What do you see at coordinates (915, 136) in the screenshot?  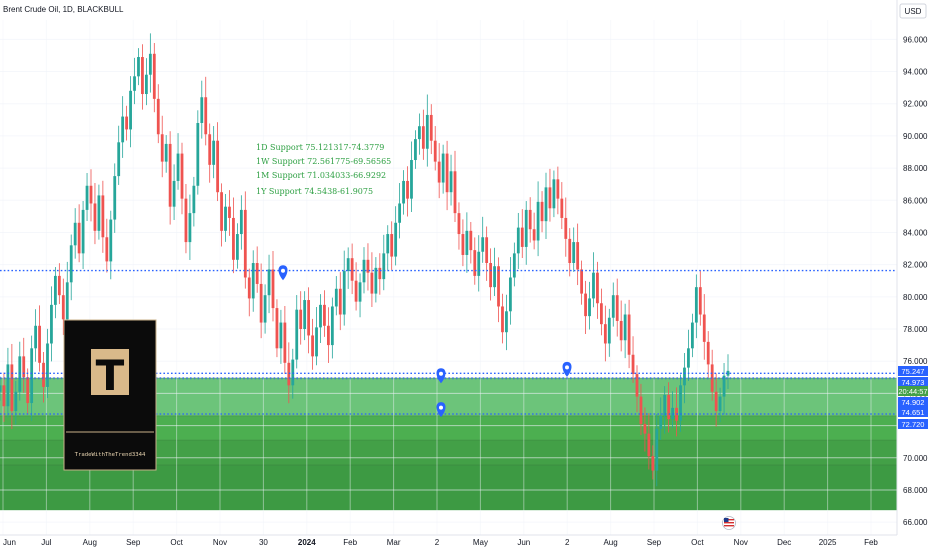 I see `price-tick-label: 90.000` at bounding box center [915, 136].